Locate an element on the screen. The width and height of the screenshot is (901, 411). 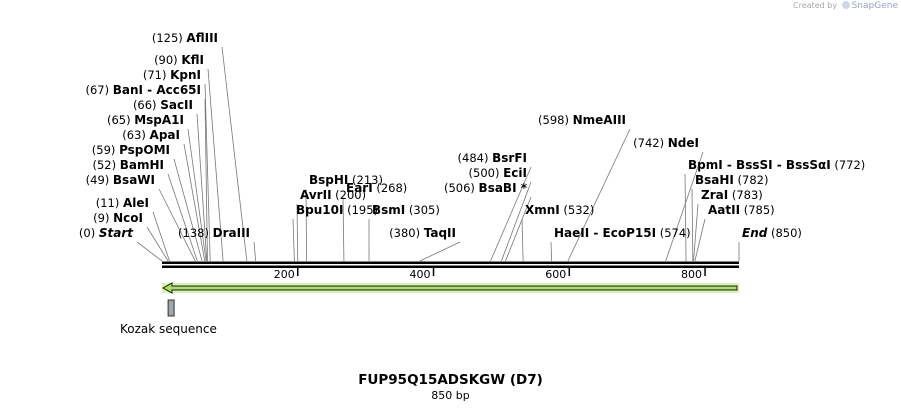
site-enzyme-name: MspA1I is located at coordinates (159, 120).